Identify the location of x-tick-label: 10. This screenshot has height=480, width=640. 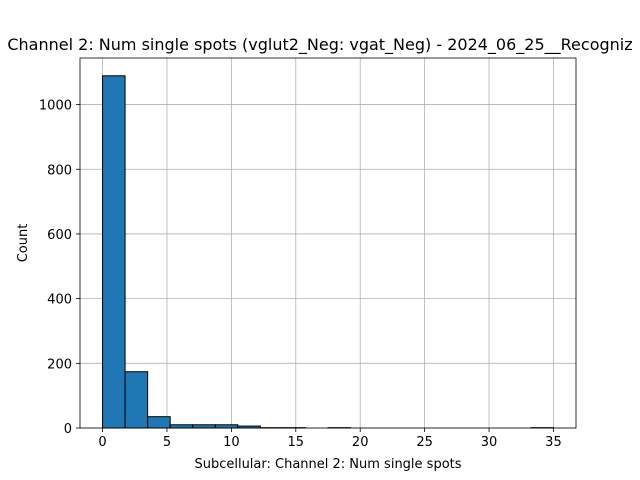
(231, 442).